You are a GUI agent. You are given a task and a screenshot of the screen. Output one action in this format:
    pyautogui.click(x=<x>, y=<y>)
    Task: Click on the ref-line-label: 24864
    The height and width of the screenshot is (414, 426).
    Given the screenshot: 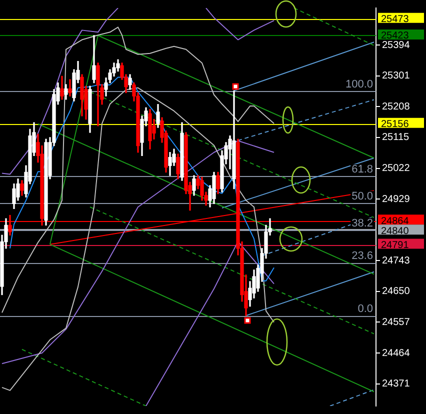 What is the action you would take?
    pyautogui.click(x=395, y=221)
    